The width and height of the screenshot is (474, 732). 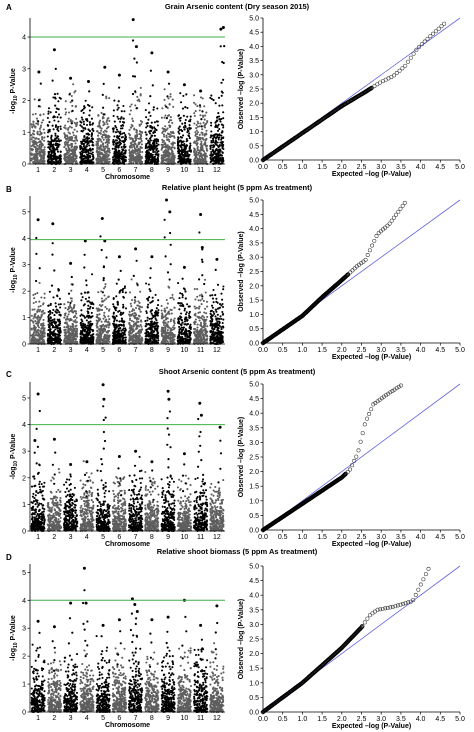 I want to click on qq-x-tick-label: 2.0, so click(x=342, y=167).